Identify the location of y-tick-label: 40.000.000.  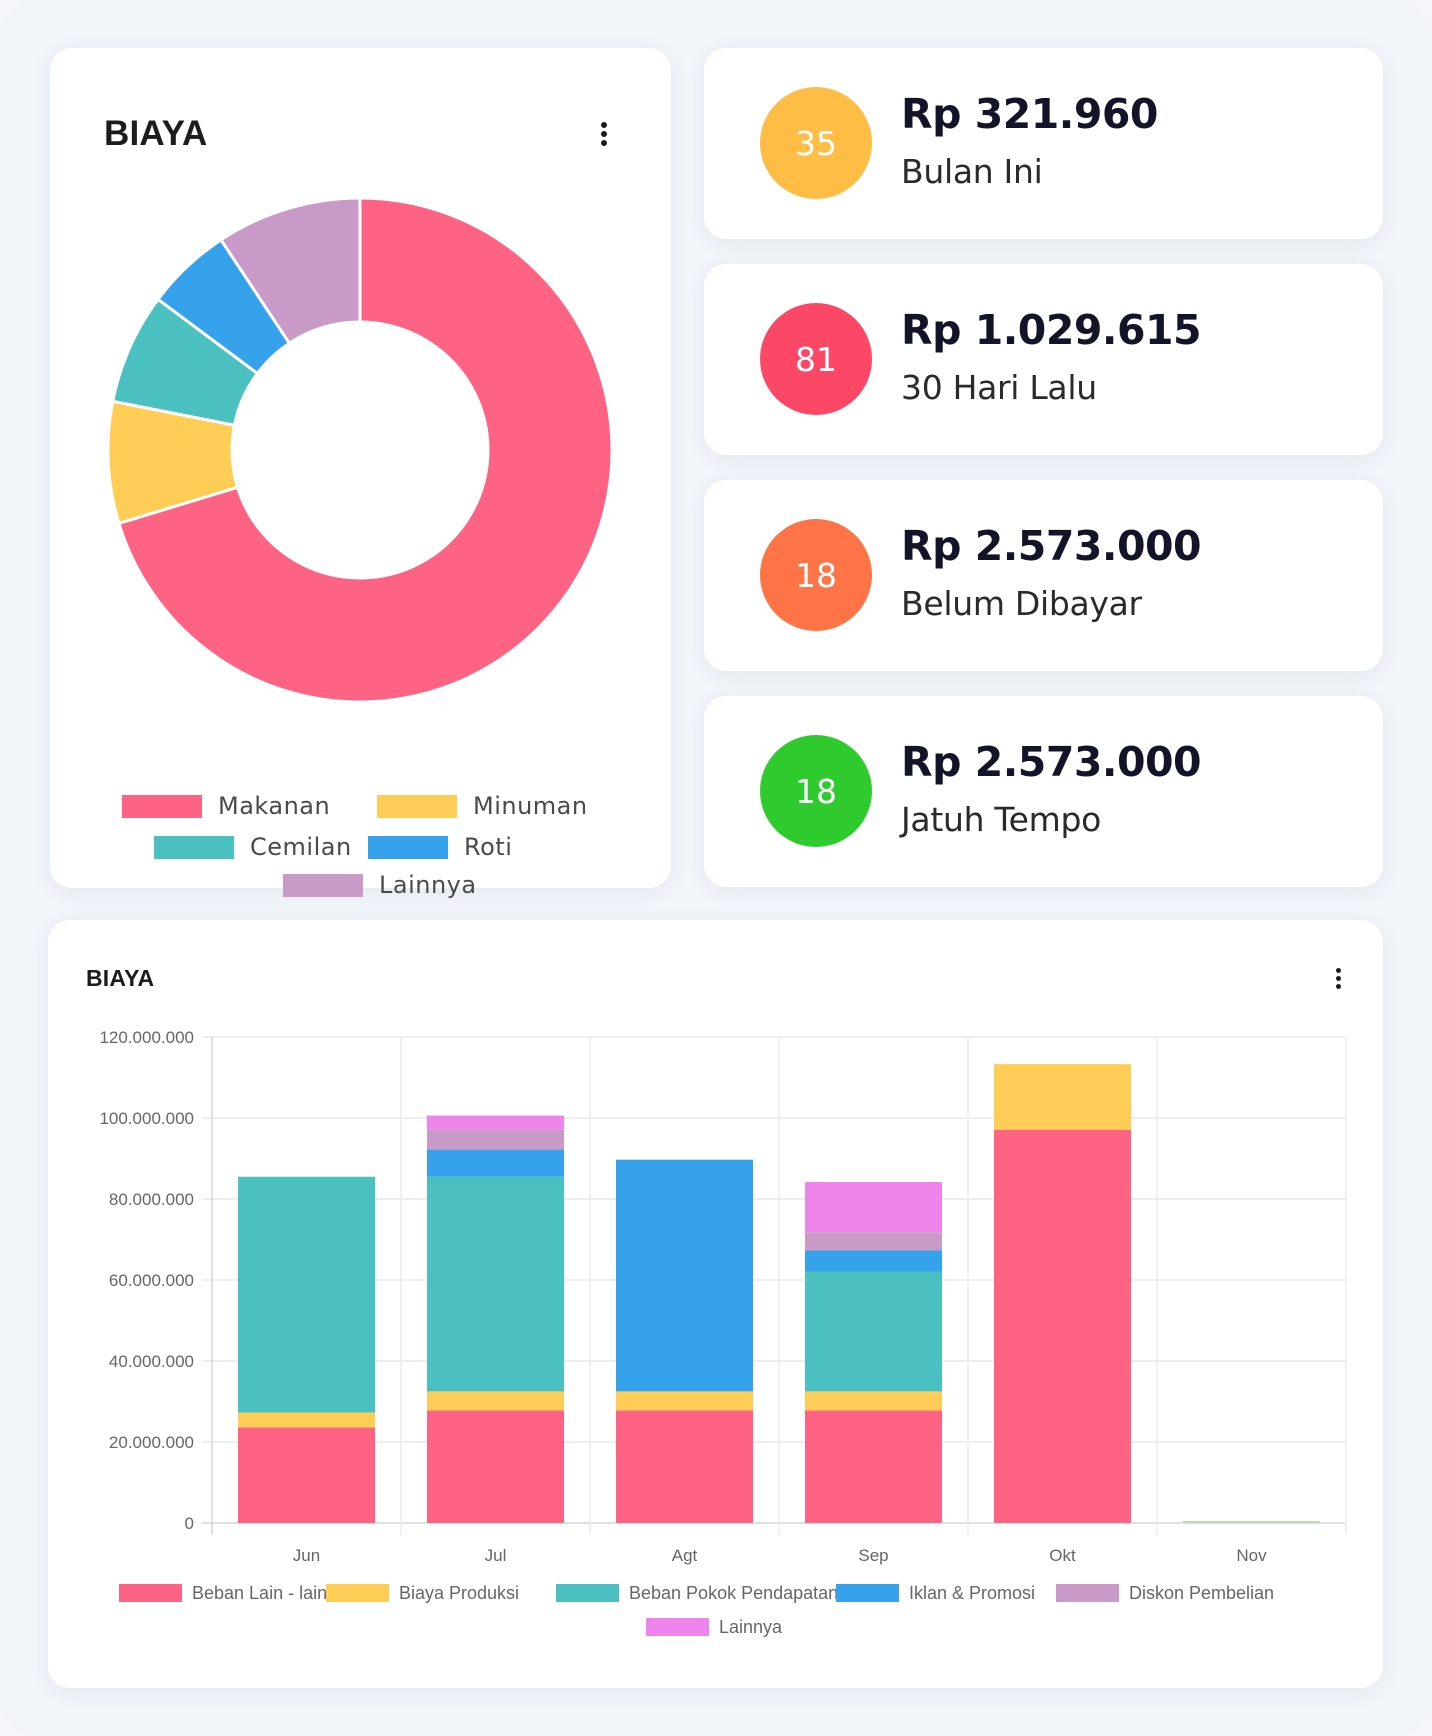
(151, 1361).